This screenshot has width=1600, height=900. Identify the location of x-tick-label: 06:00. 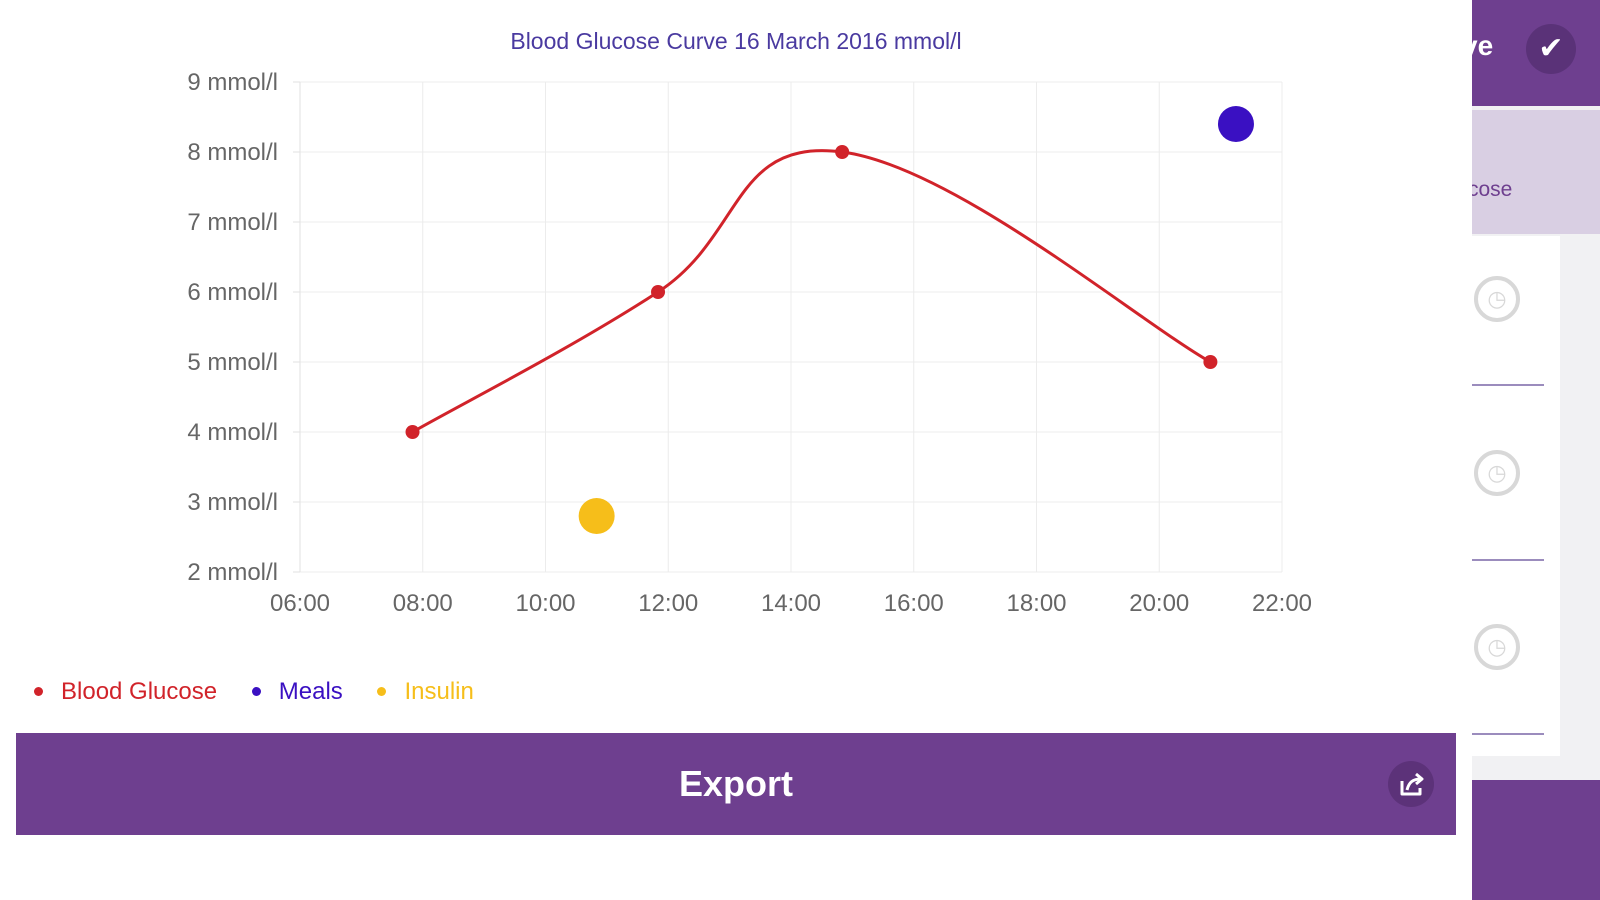
(300, 603).